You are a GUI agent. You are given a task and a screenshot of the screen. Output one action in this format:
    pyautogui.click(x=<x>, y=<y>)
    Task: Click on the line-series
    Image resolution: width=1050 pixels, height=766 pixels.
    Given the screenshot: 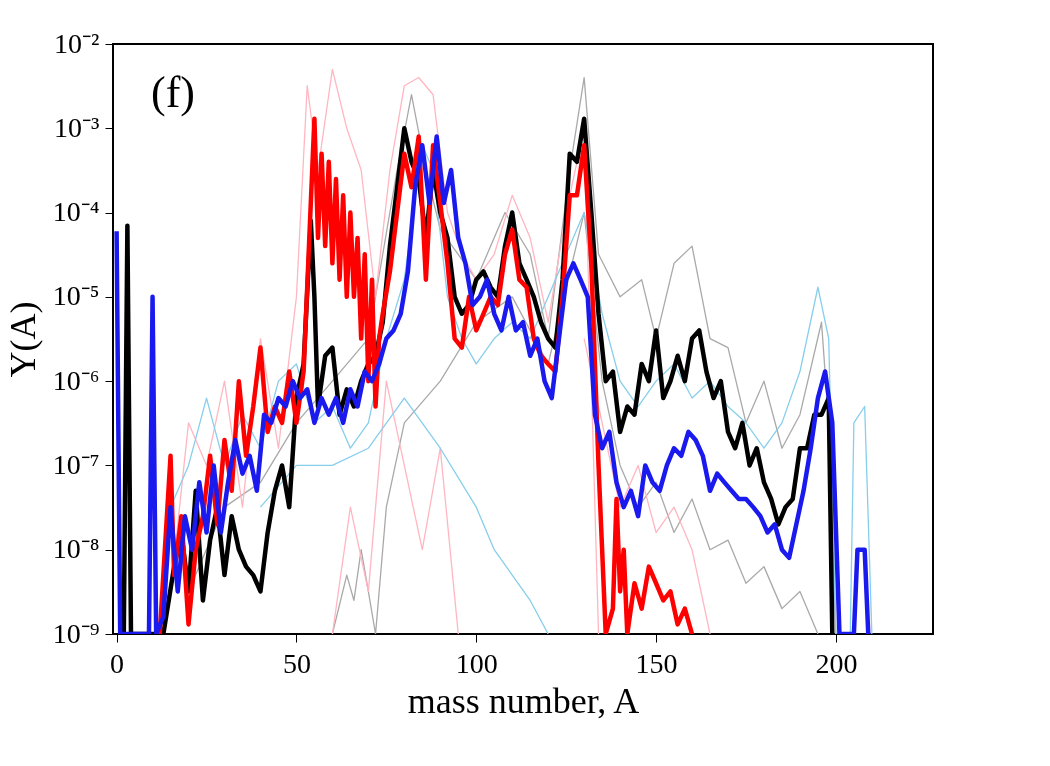 What is the action you would take?
    pyautogui.click(x=404, y=515)
    